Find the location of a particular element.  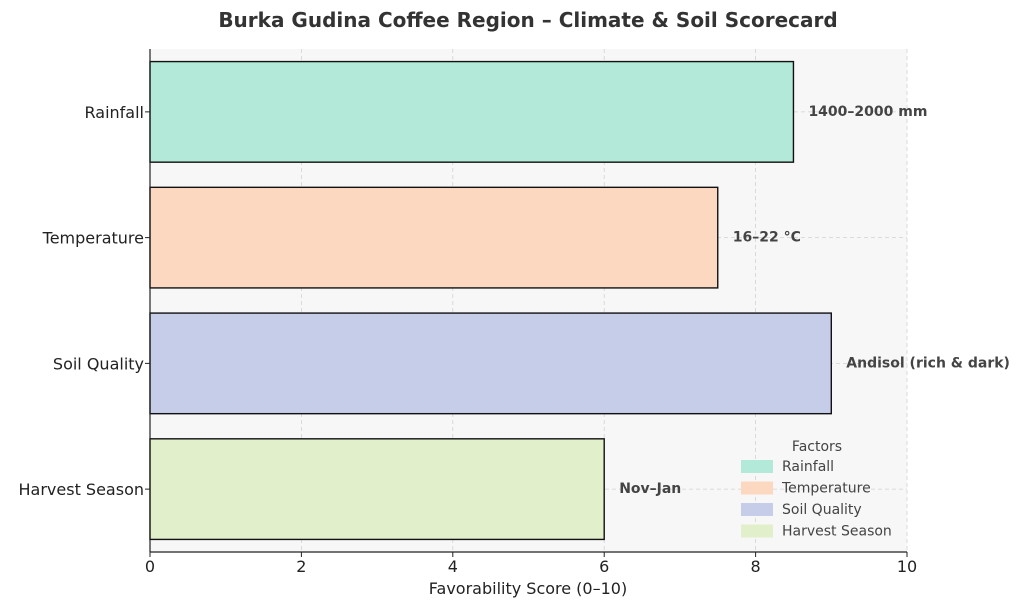

data-label: Nov–Jan is located at coordinates (650, 489).